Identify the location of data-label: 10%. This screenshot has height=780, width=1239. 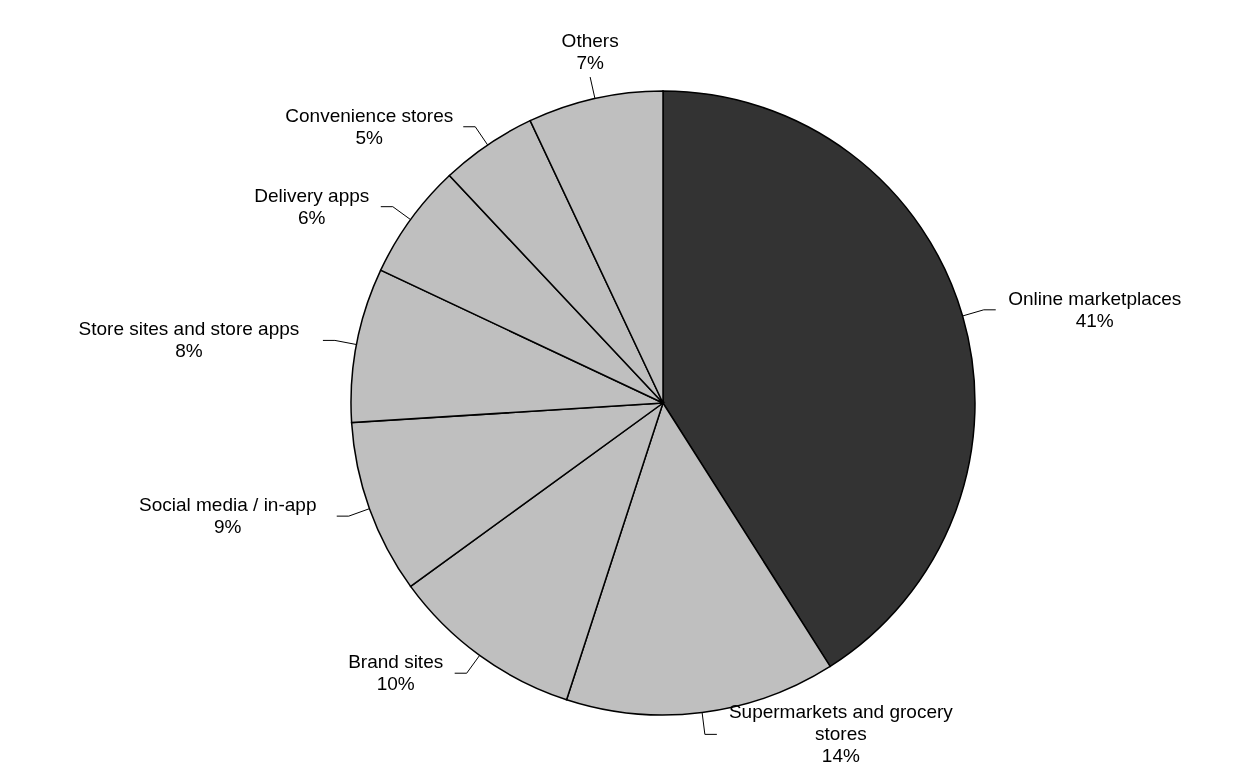
(395, 684).